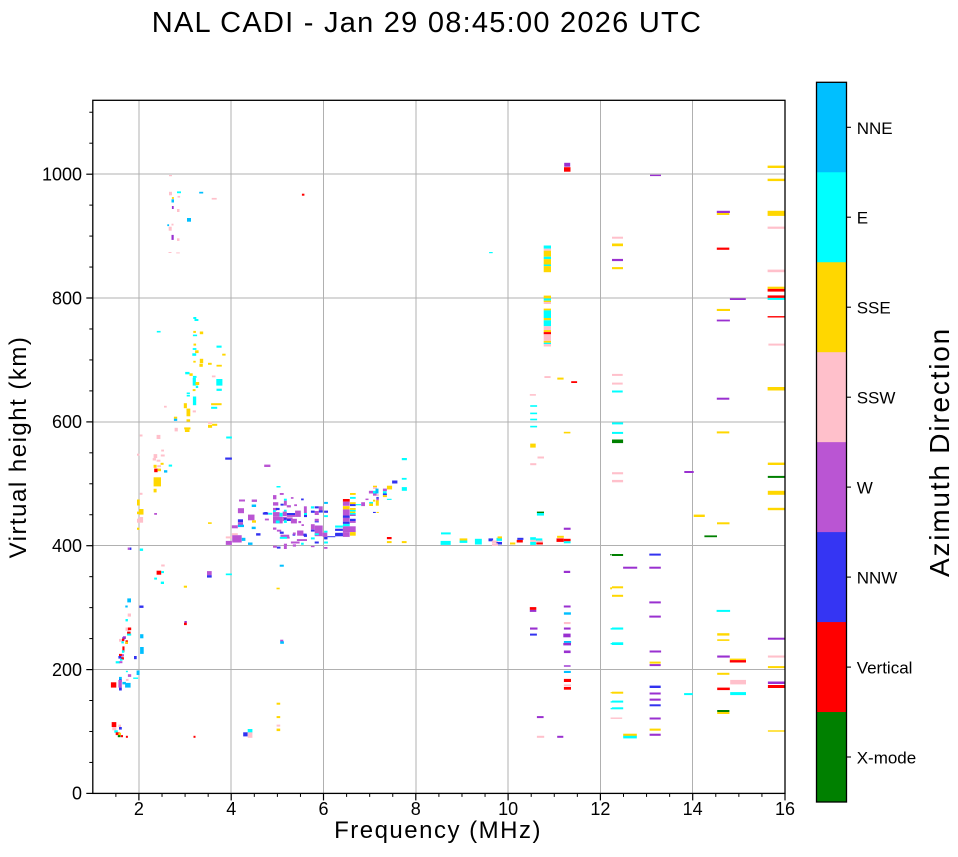 The width and height of the screenshot is (958, 857). What do you see at coordinates (323, 809) in the screenshot?
I see `svg-text: 6` at bounding box center [323, 809].